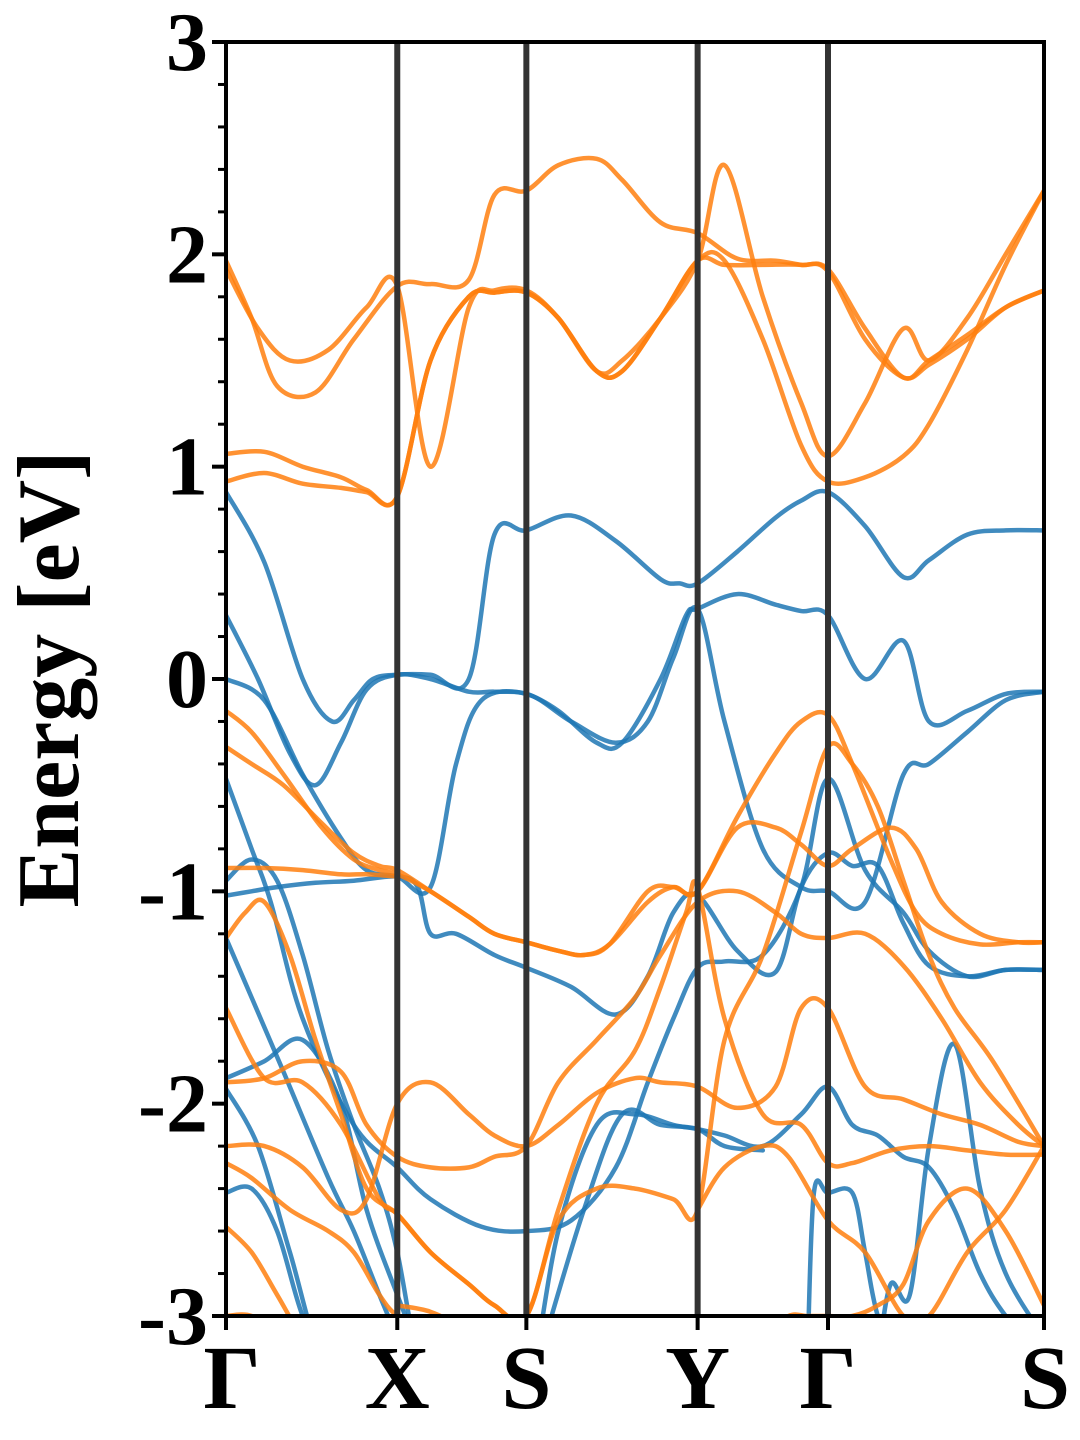 This screenshot has width=1080, height=1440. Describe the element at coordinates (49, 679) in the screenshot. I see `y-axis-label: Energy [eV]` at that location.